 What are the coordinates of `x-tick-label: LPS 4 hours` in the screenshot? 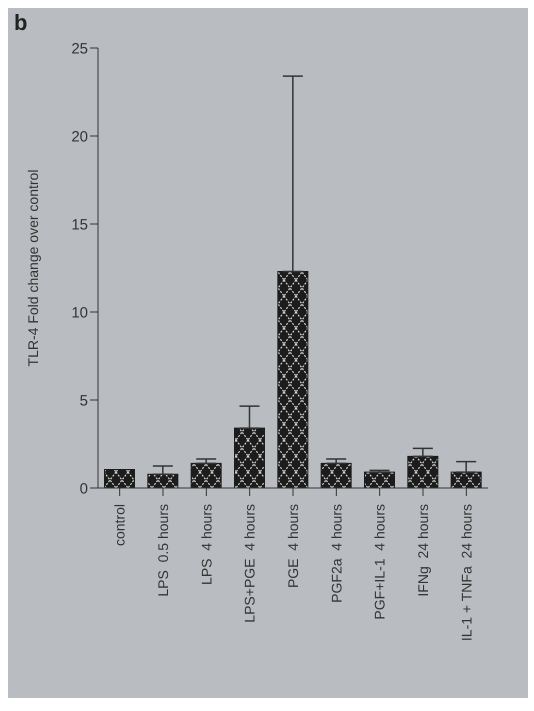 It's located at (206, 544).